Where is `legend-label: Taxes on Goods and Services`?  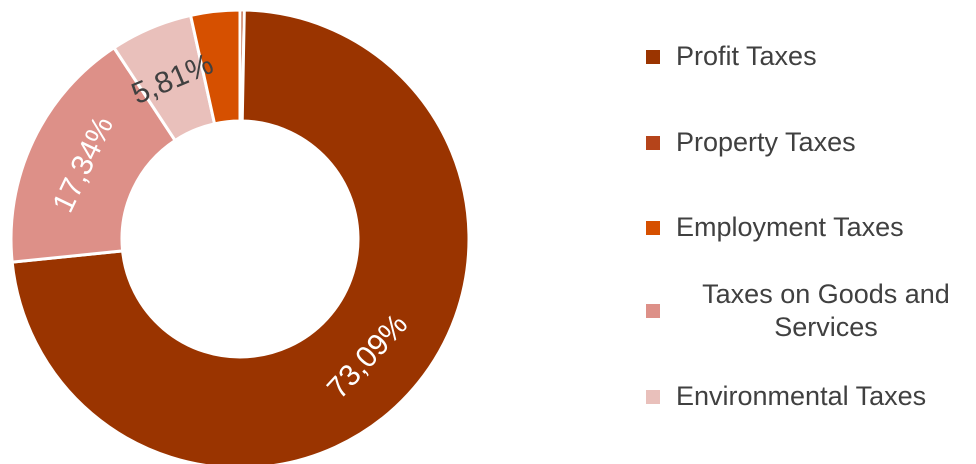 legend-label: Taxes on Goods and Services is located at coordinates (826, 310).